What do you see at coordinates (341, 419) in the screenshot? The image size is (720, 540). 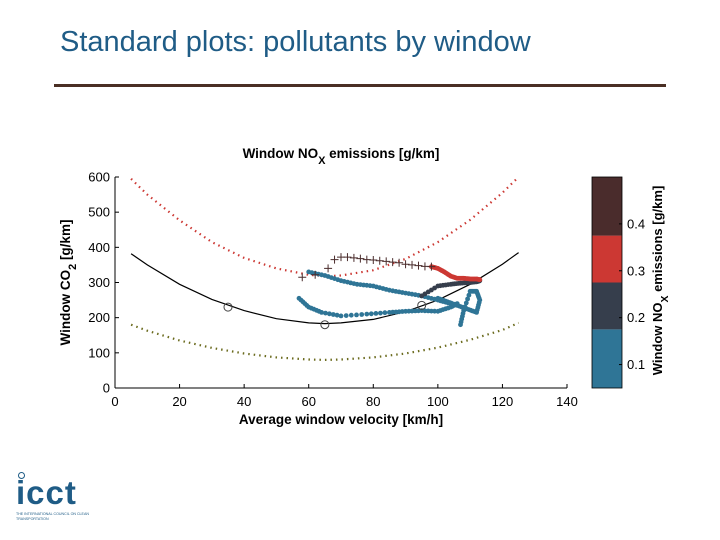 I see `x-axis-label: Average window velocity [km/h]` at bounding box center [341, 419].